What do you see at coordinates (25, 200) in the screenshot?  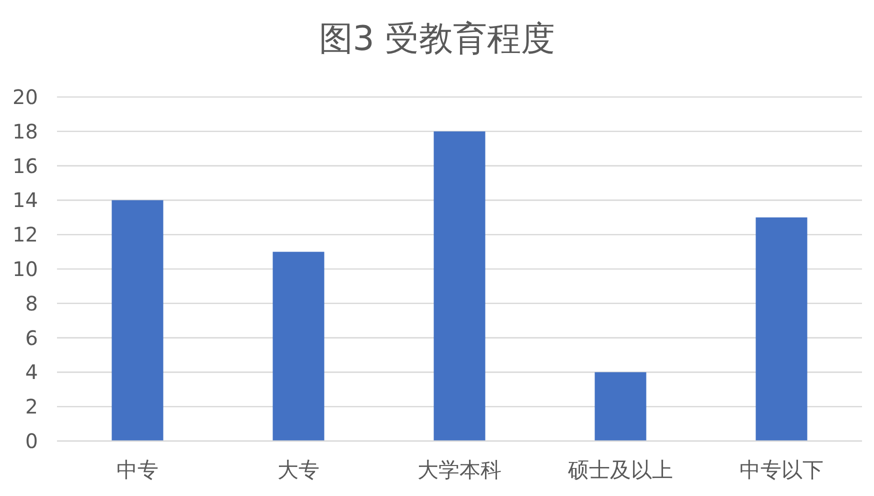 I see `y-tick-label: 14` at bounding box center [25, 200].